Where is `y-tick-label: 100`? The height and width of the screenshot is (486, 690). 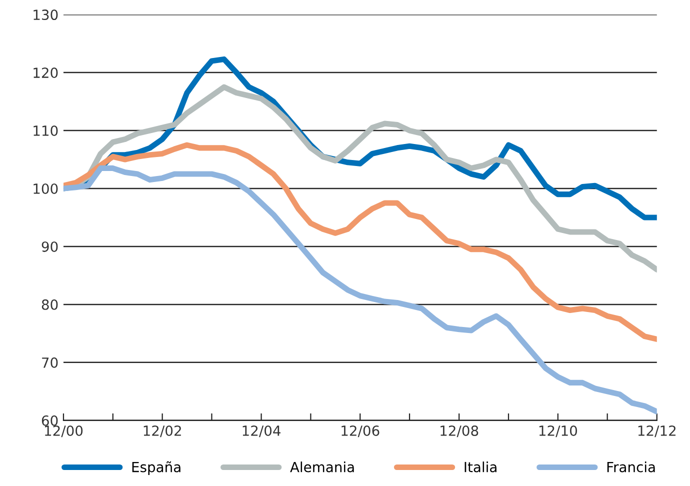 y-tick-label: 100 is located at coordinates (46, 188).